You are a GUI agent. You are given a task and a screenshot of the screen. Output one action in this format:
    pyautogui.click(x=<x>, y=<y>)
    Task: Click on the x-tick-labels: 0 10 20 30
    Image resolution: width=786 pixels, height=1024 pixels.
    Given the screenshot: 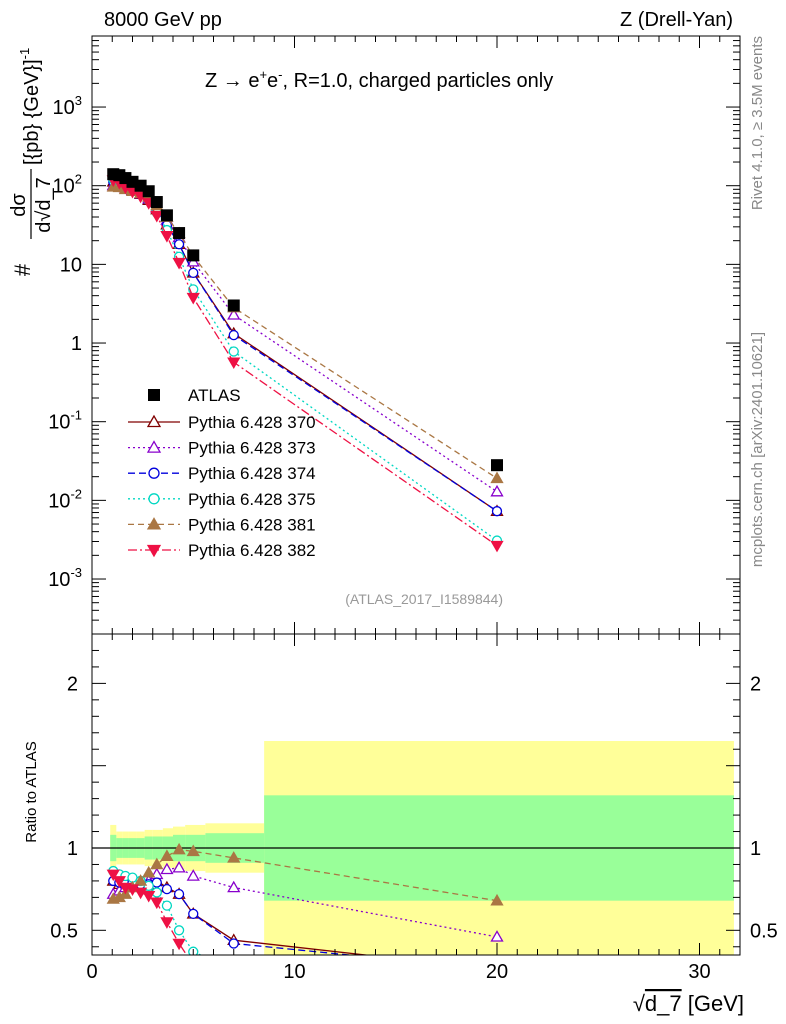 What is the action you would take?
    pyautogui.click(x=398, y=972)
    